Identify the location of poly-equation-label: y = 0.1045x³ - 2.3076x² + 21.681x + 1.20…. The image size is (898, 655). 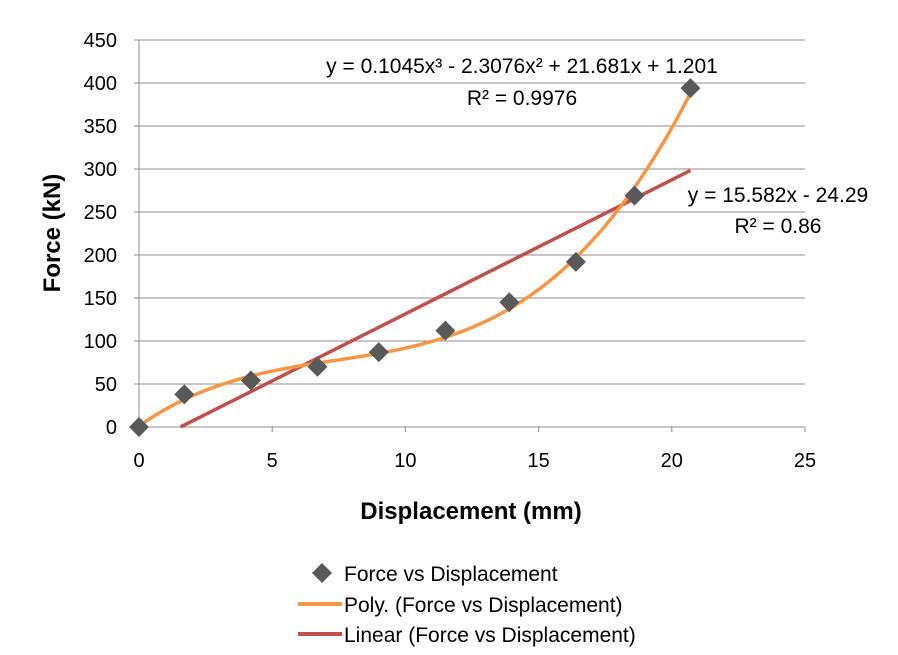
(522, 66).